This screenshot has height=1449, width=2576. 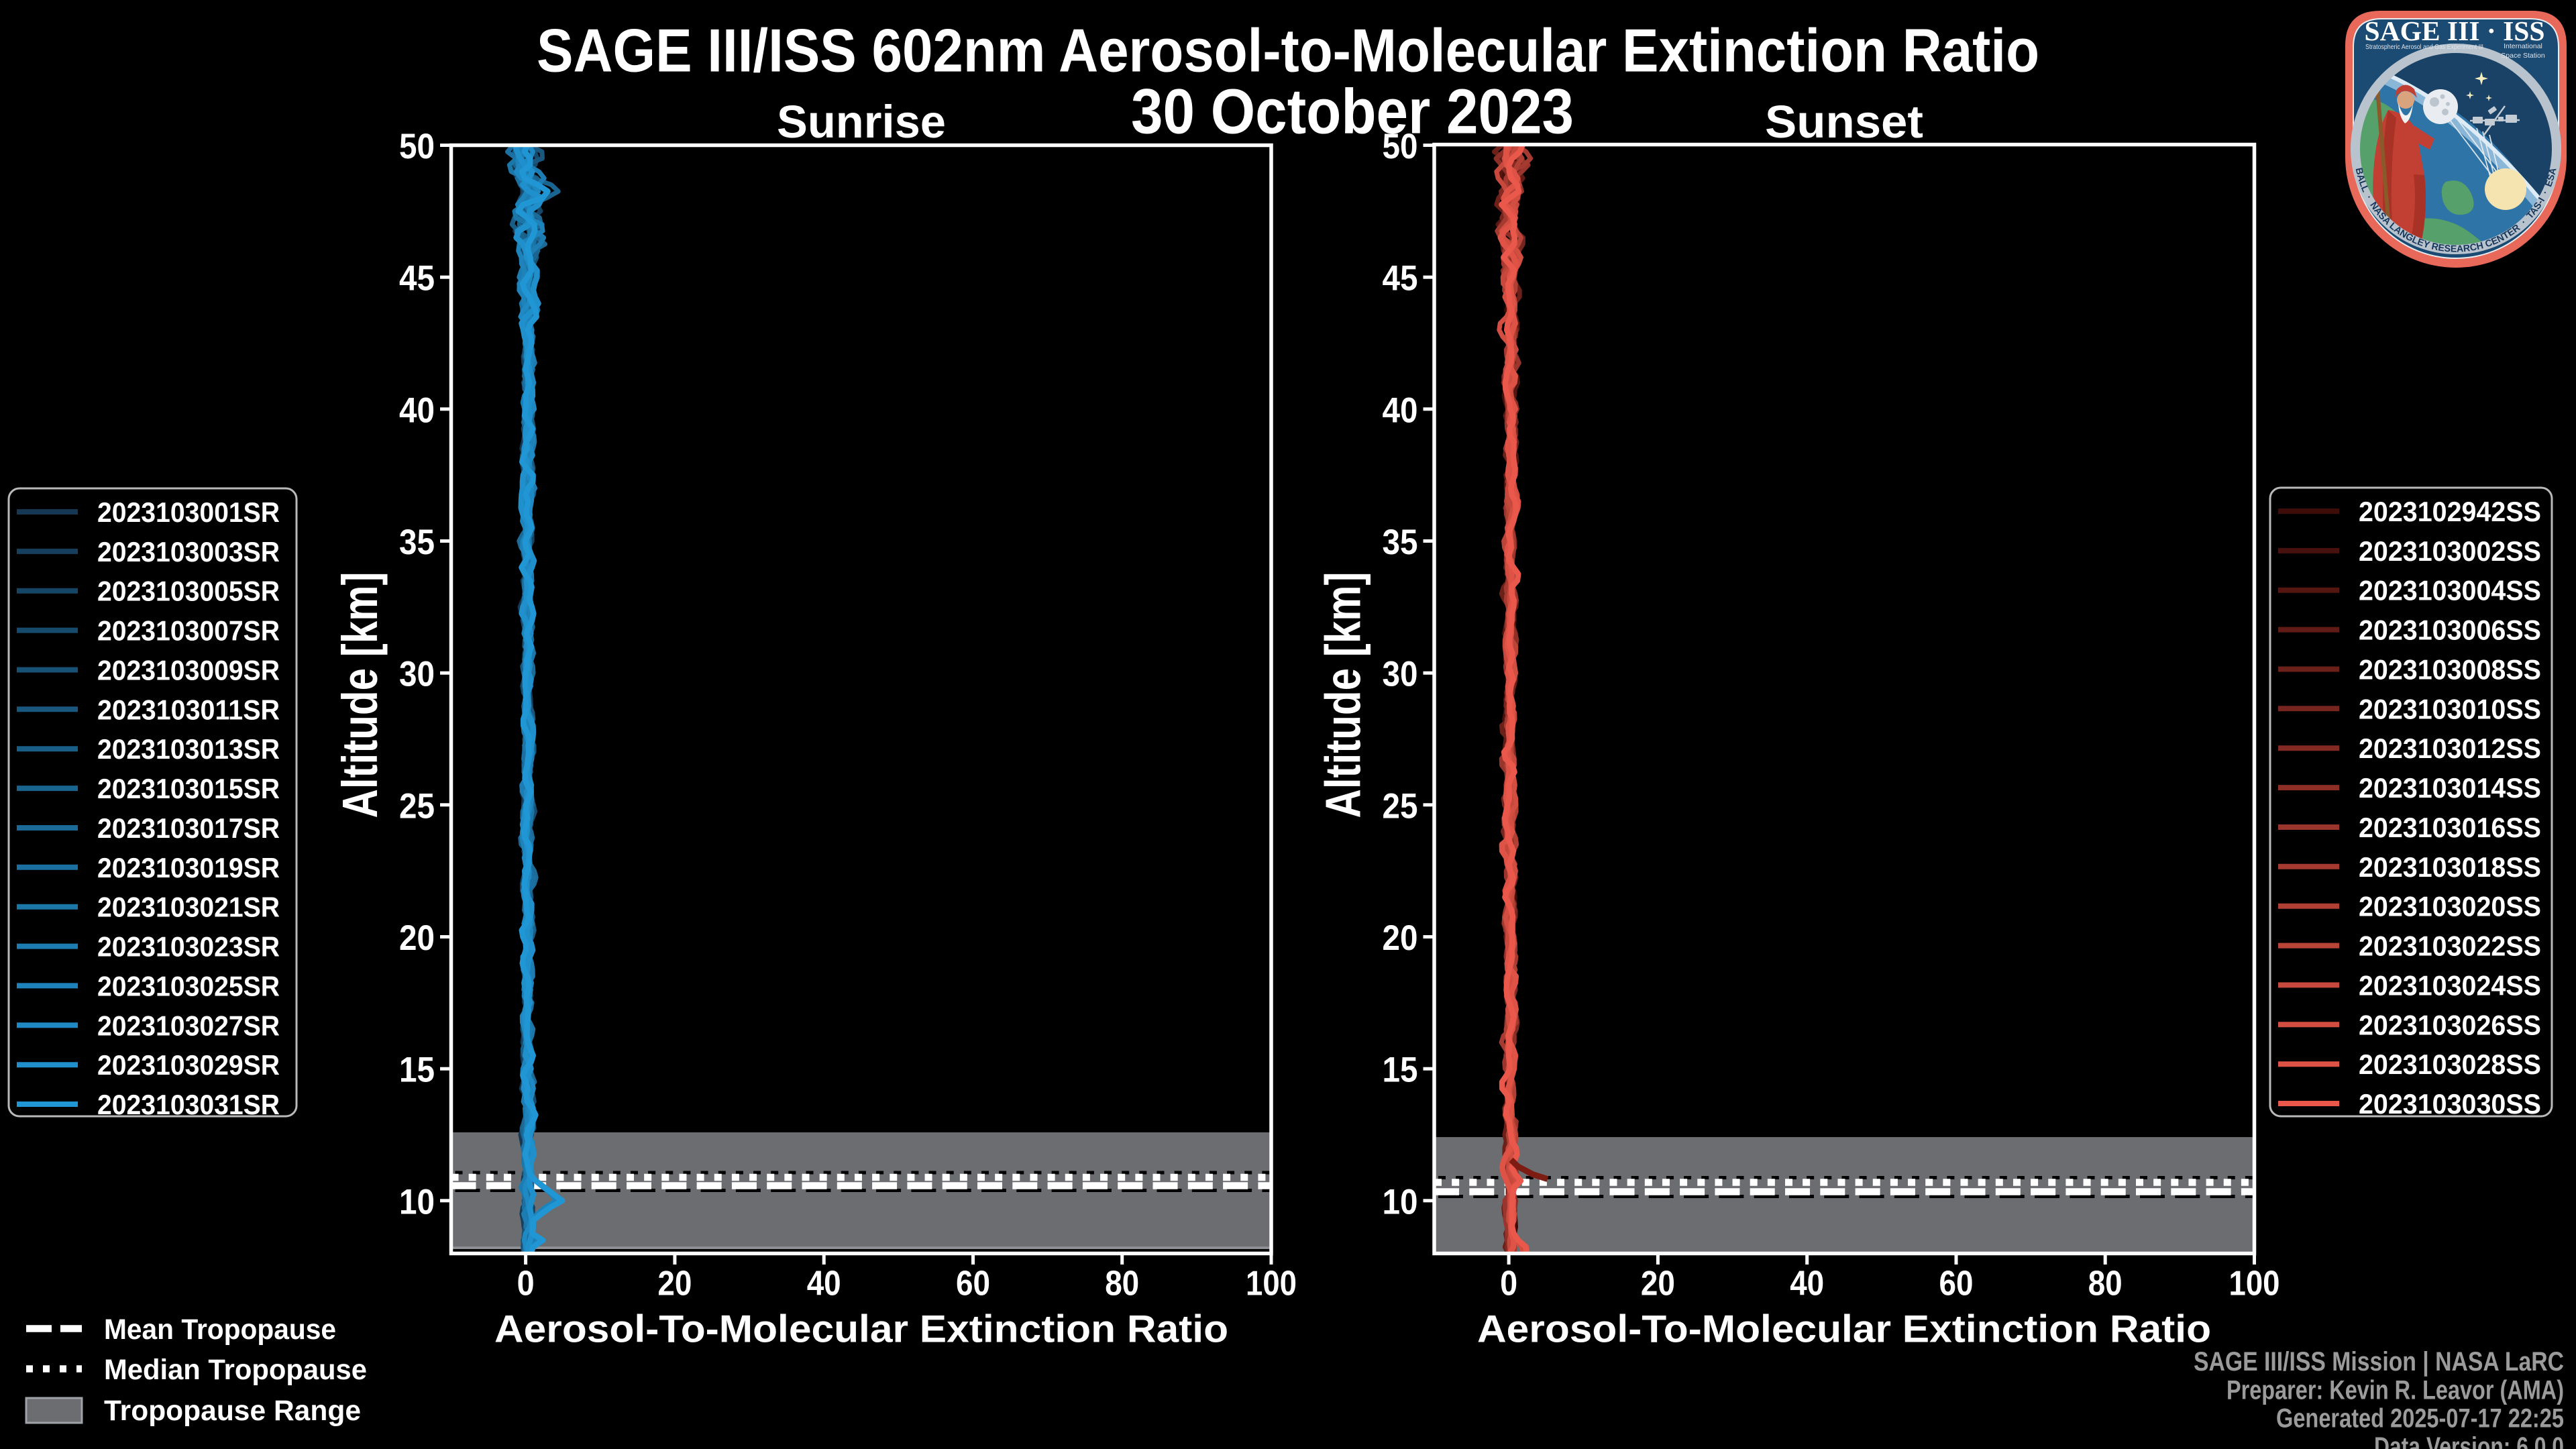 What do you see at coordinates (2450, 788) in the screenshot?
I see `svg-text: 2023103014SS` at bounding box center [2450, 788].